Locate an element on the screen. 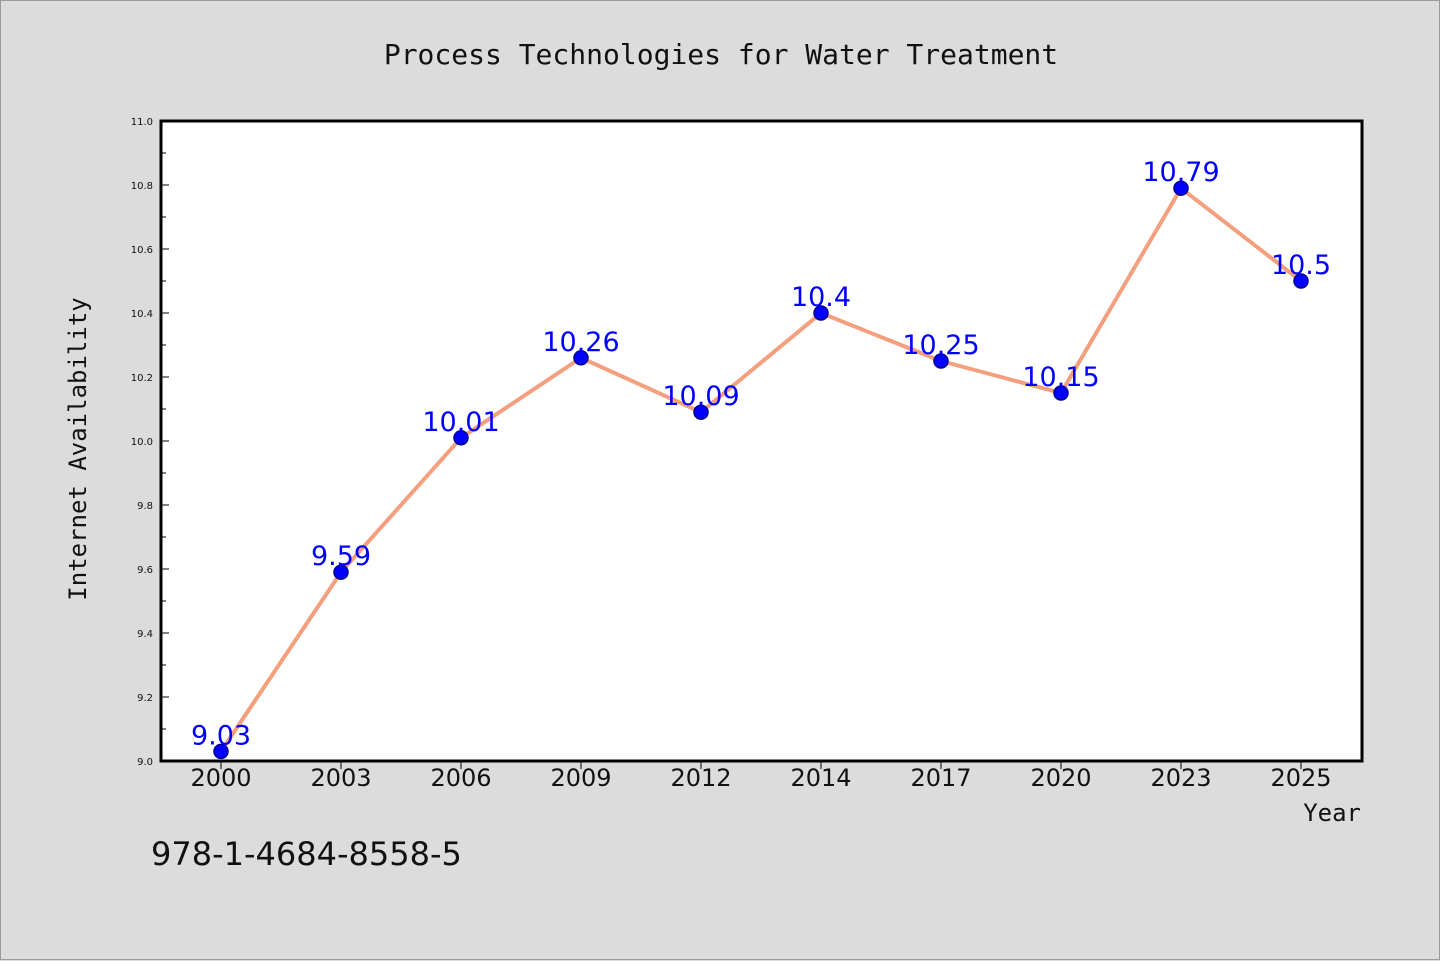  data-label: 10.4 is located at coordinates (821, 297).